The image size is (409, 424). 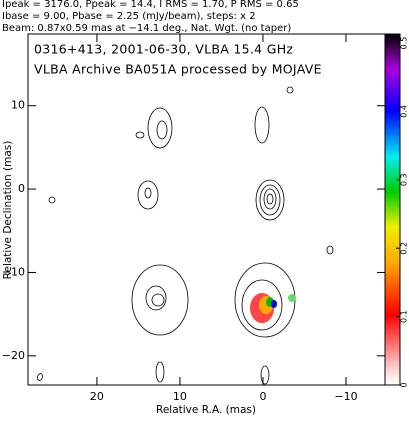 What do you see at coordinates (404, 384) in the screenshot?
I see `colorbar-tick-label: 0` at bounding box center [404, 384].